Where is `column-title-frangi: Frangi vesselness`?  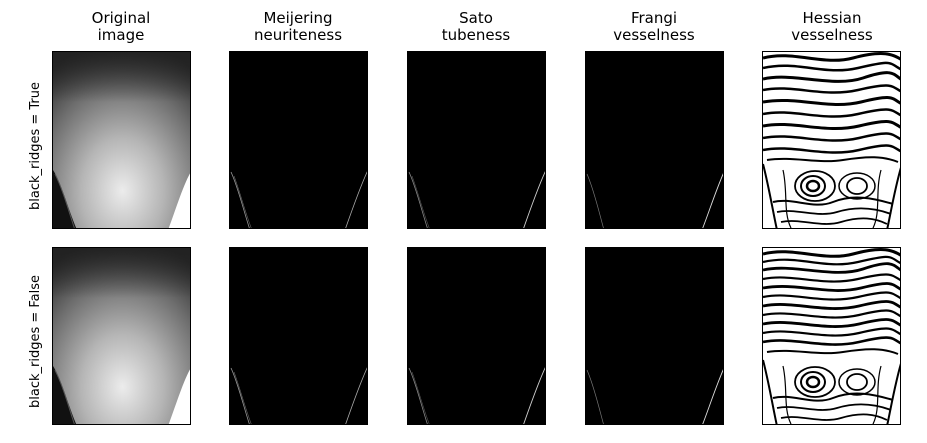
column-title-frangi: Frangi vesselness is located at coordinates (654, 26).